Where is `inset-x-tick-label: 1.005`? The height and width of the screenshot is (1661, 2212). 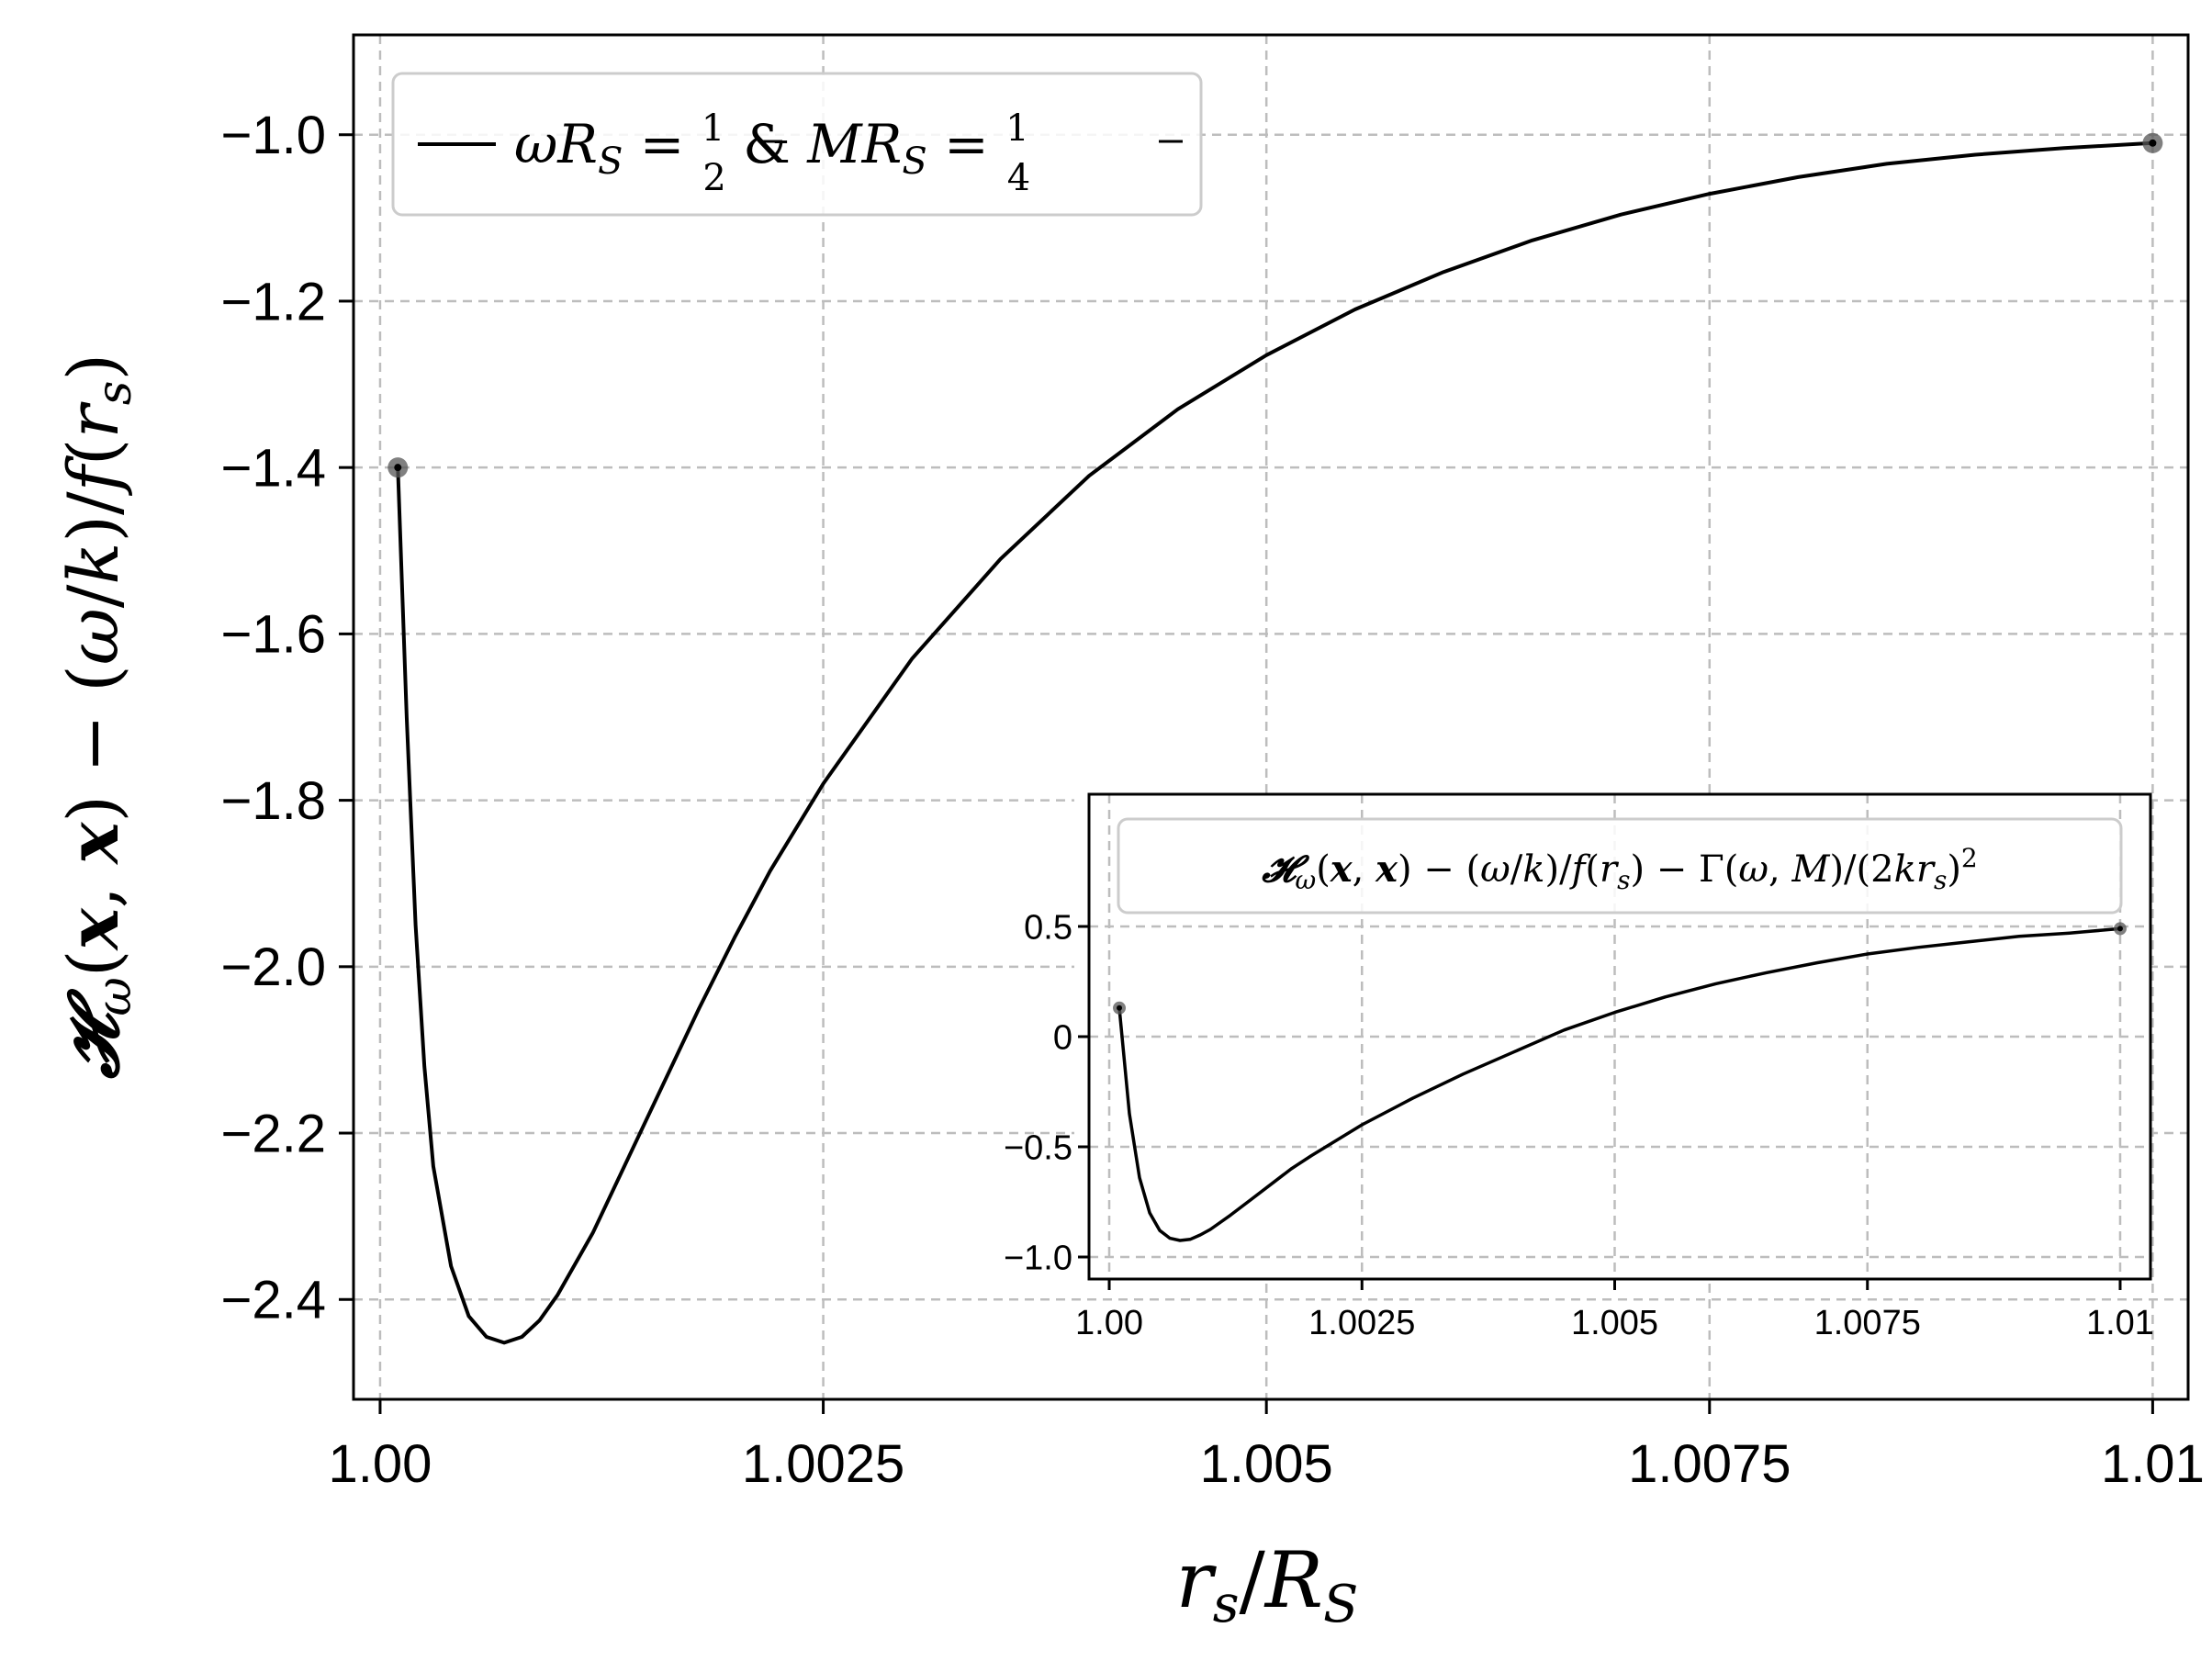 inset-x-tick-label: 1.005 is located at coordinates (1614, 1323).